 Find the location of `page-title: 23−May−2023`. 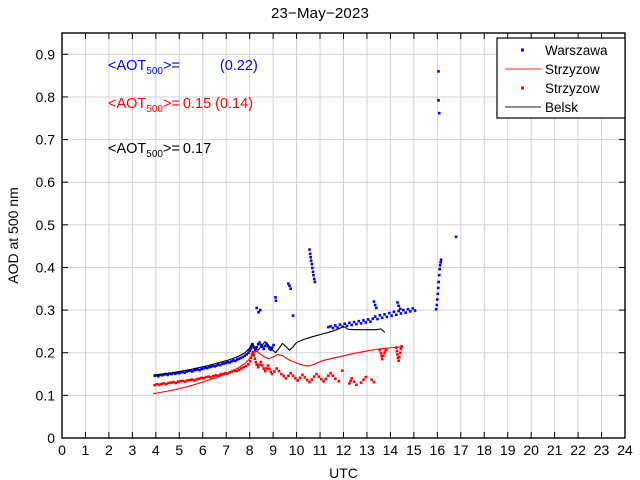

page-title: 23−May−2023 is located at coordinates (320, 13).